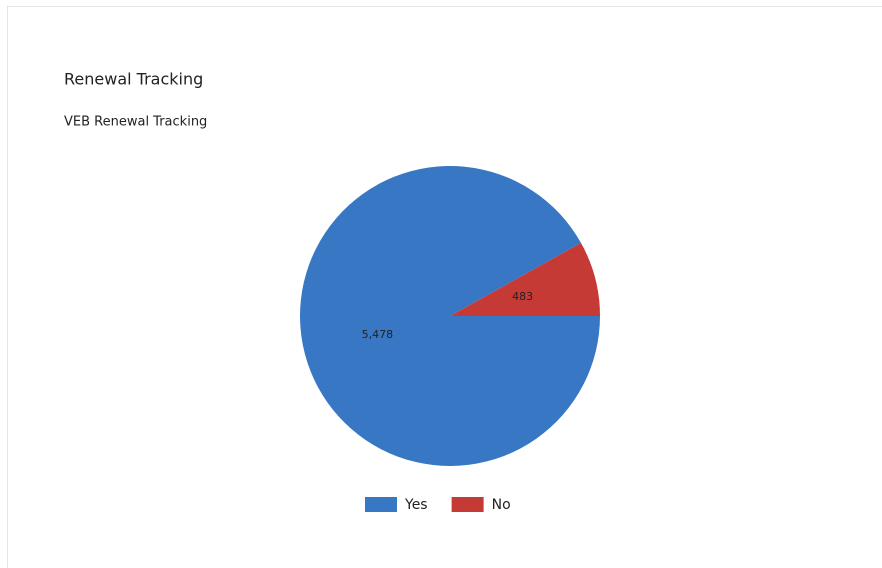  Describe the element at coordinates (522, 296) in the screenshot. I see `data-label: 483` at that location.